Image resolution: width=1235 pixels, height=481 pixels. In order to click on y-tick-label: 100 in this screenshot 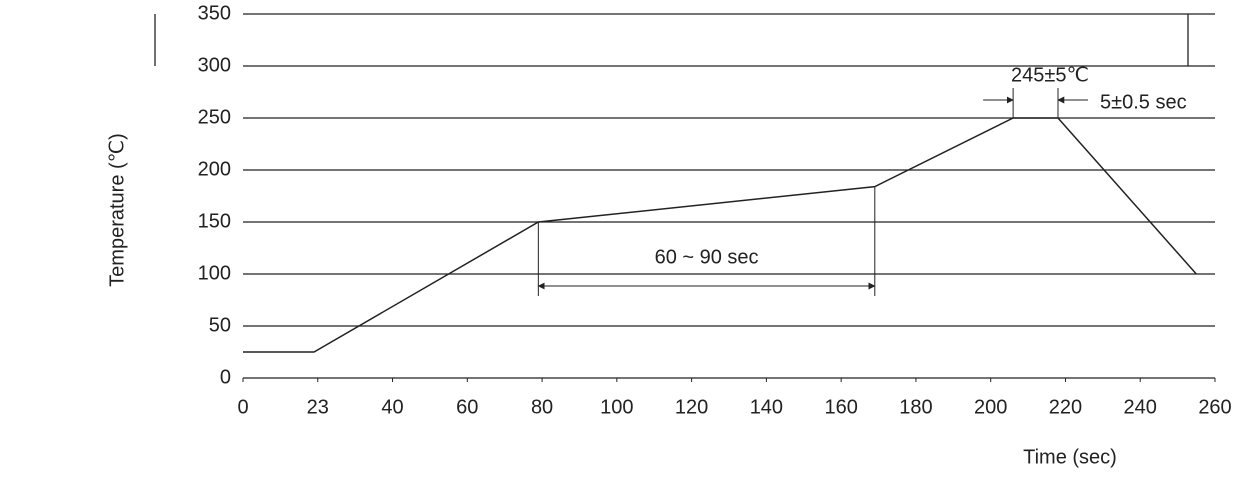, I will do `click(214, 273)`.